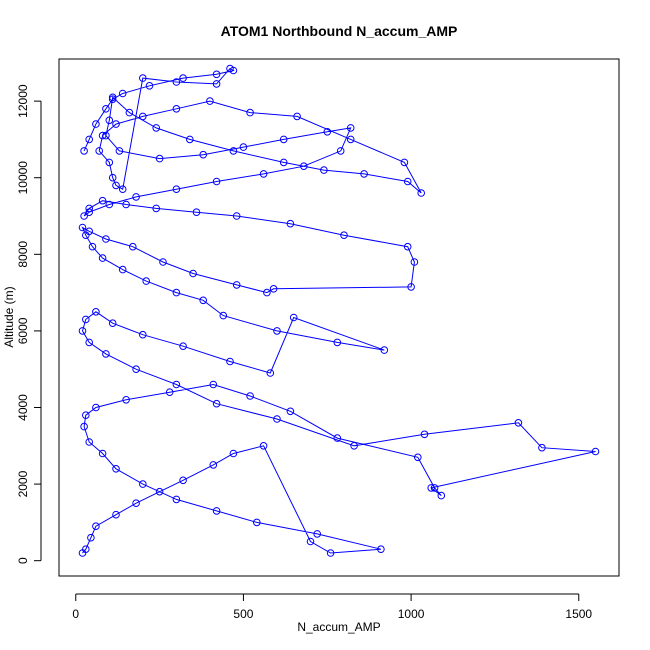 This screenshot has width=650, height=650. I want to click on x-tick-label: 500, so click(243, 614).